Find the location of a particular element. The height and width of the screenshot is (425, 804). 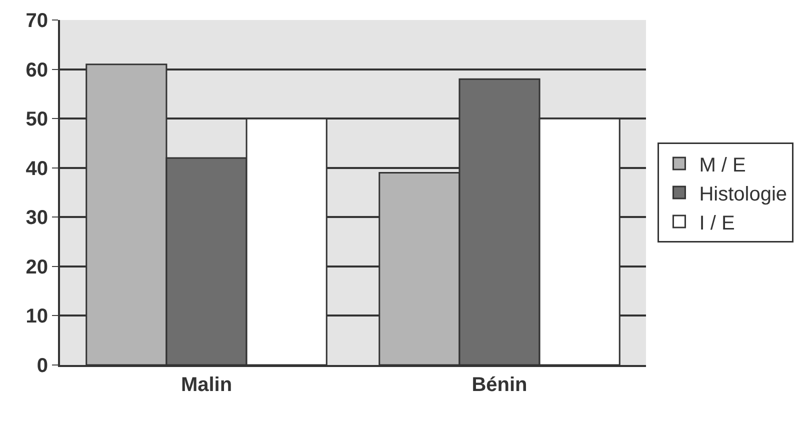

y-tick-label: 0 is located at coordinates (42, 366).